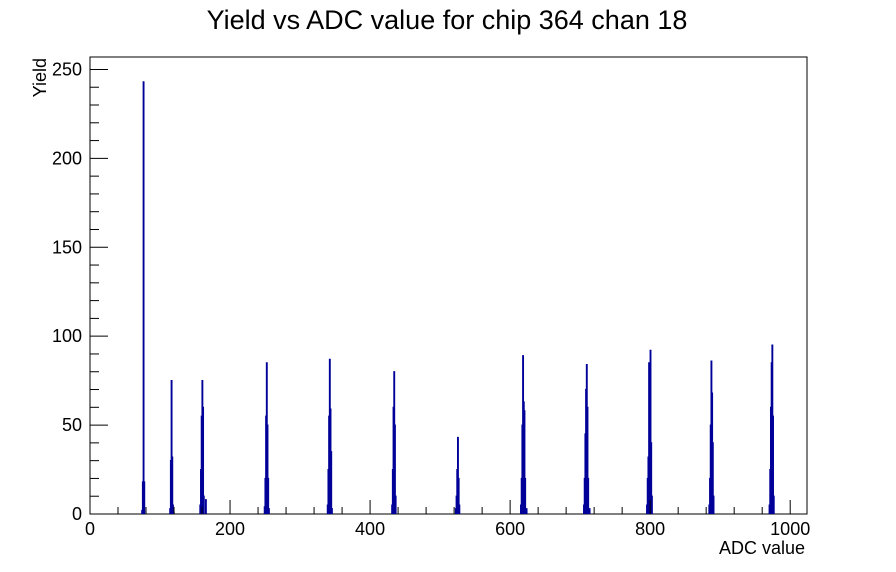  I want to click on x-axis: 0 200 400 600 800 1000, so click(447, 519).